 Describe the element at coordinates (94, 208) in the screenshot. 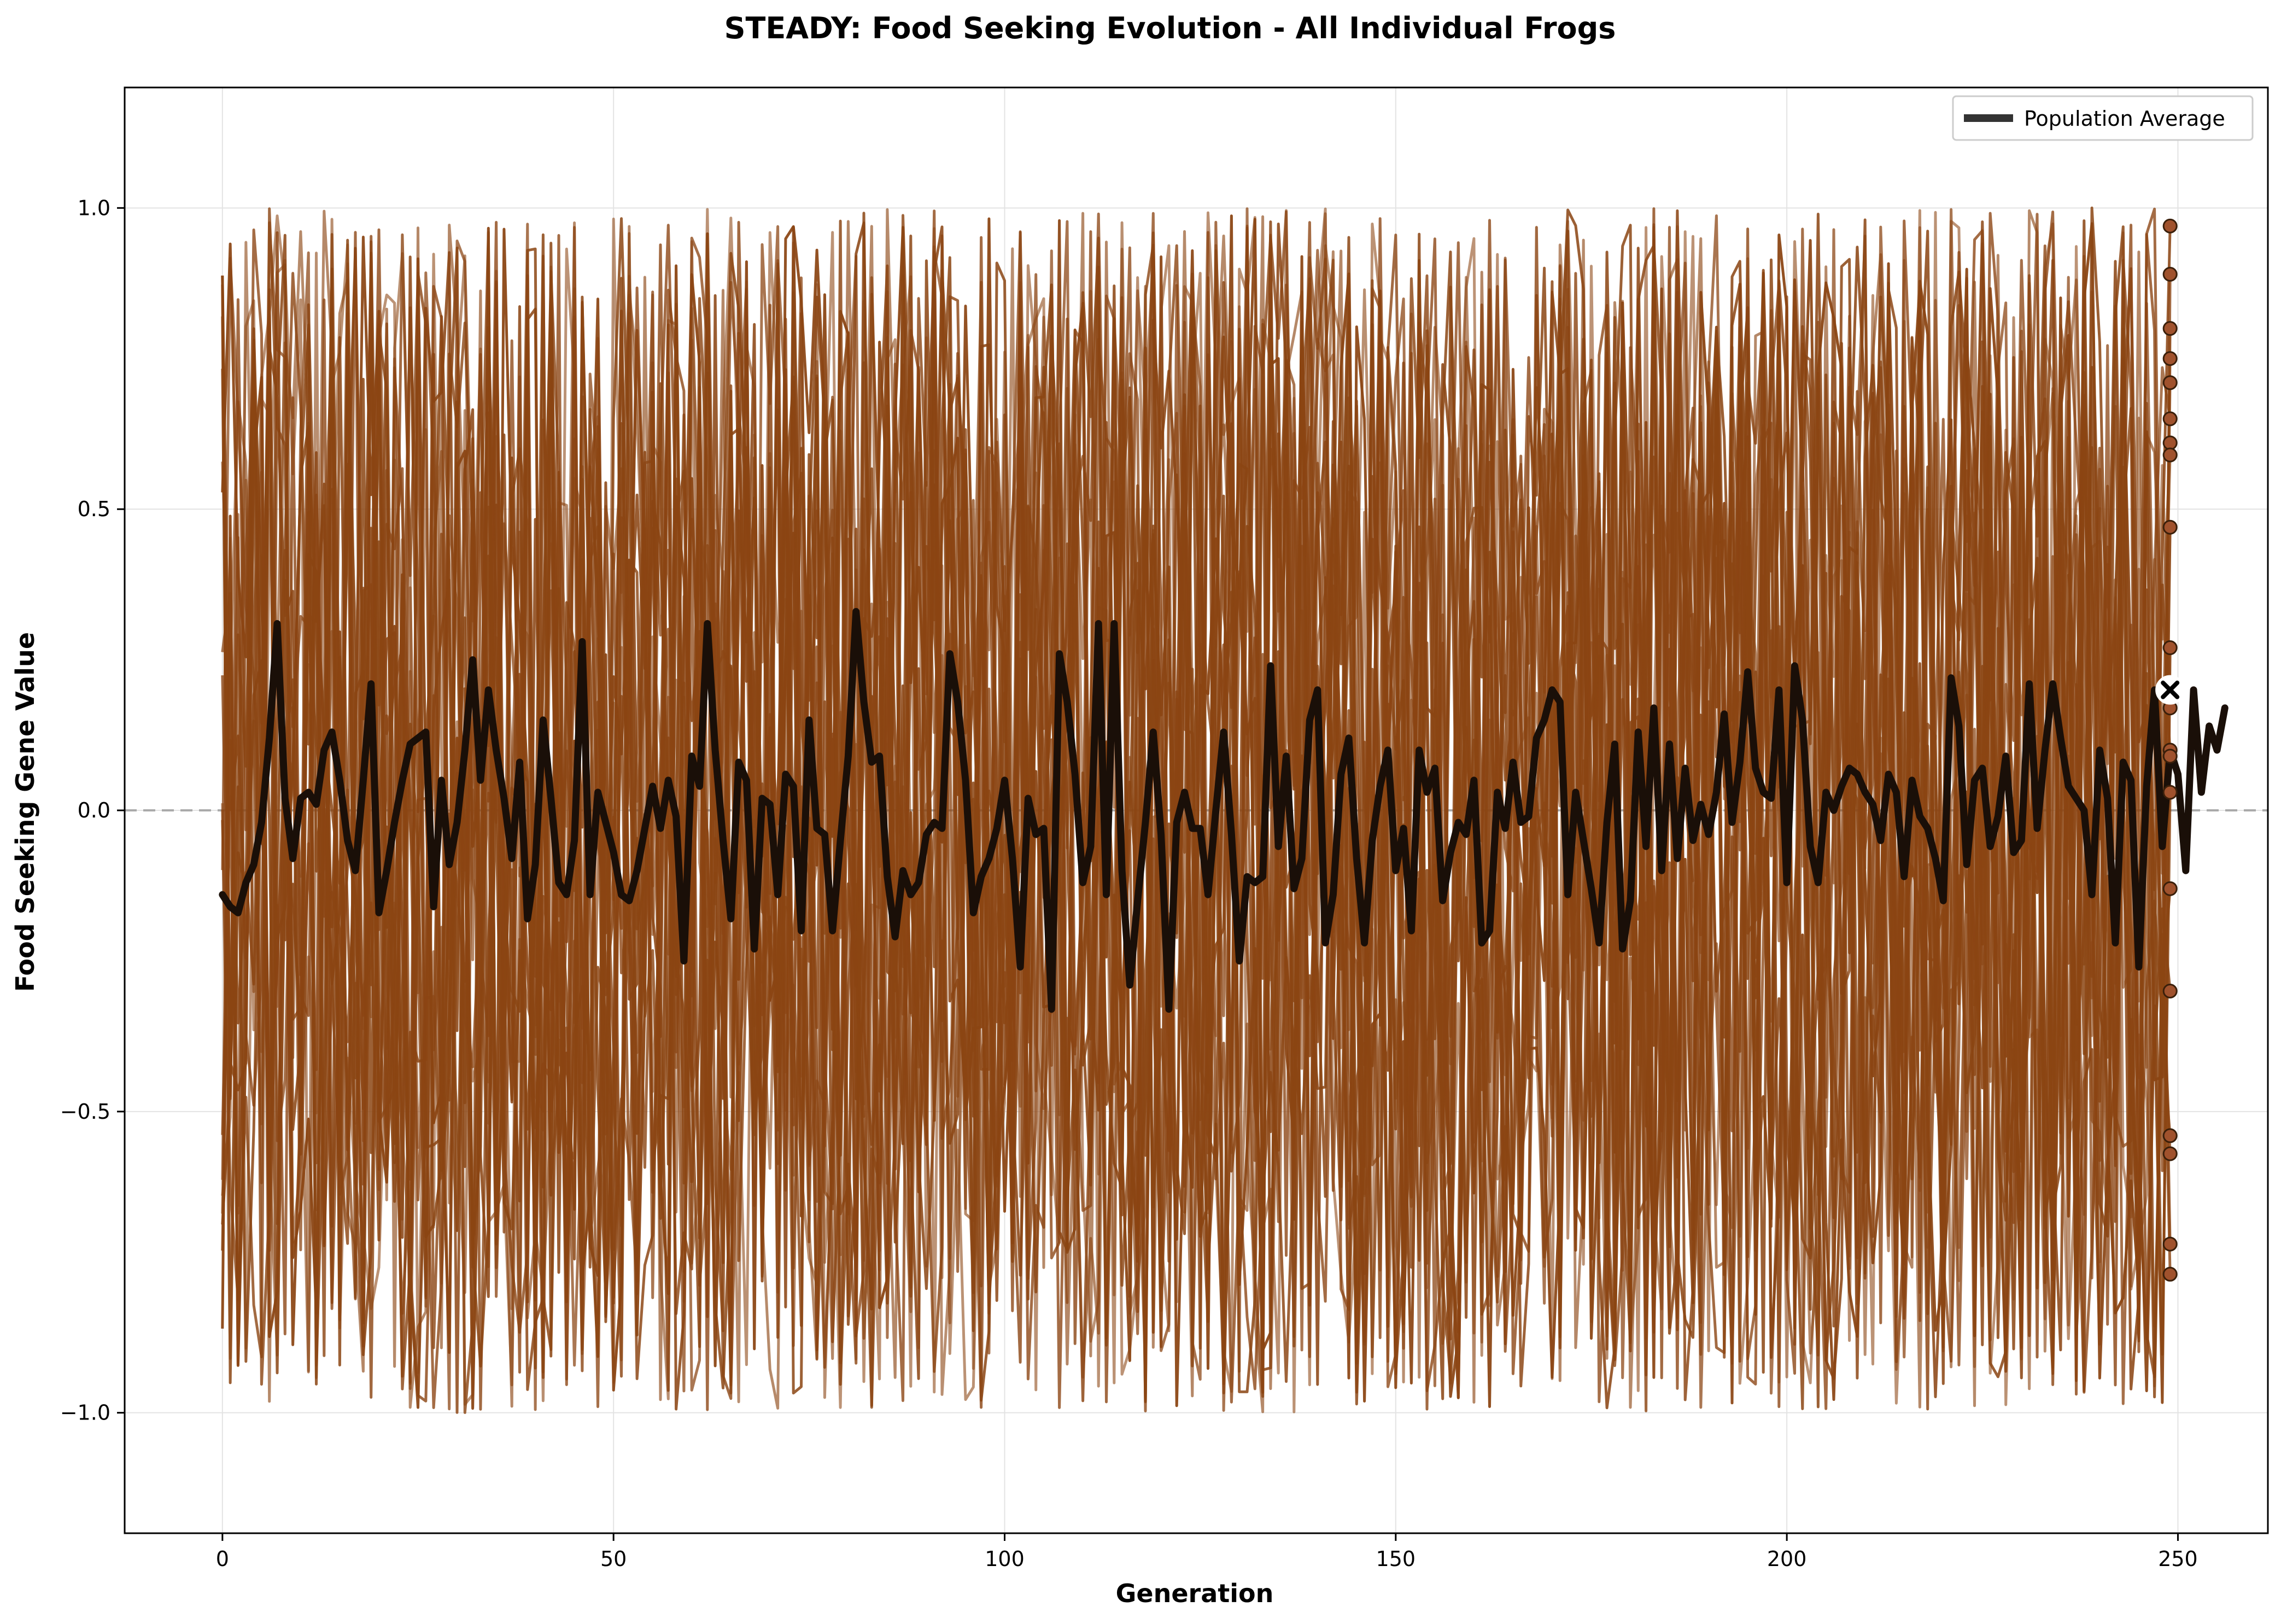

I see `y-tick-label: 1.0` at that location.